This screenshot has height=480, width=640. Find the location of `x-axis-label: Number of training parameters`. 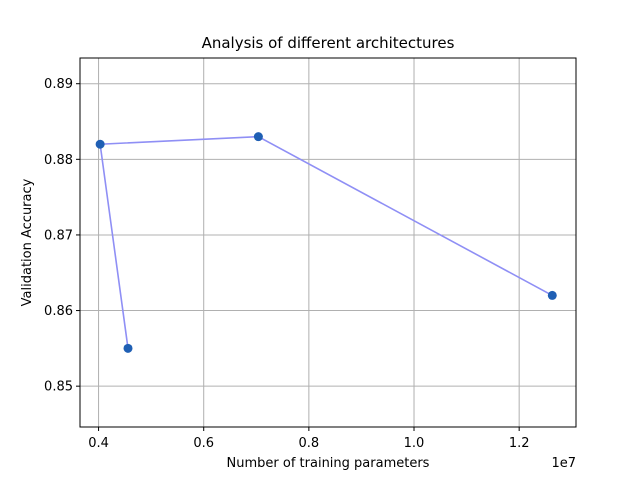

x-axis-label: Number of training parameters is located at coordinates (328, 463).